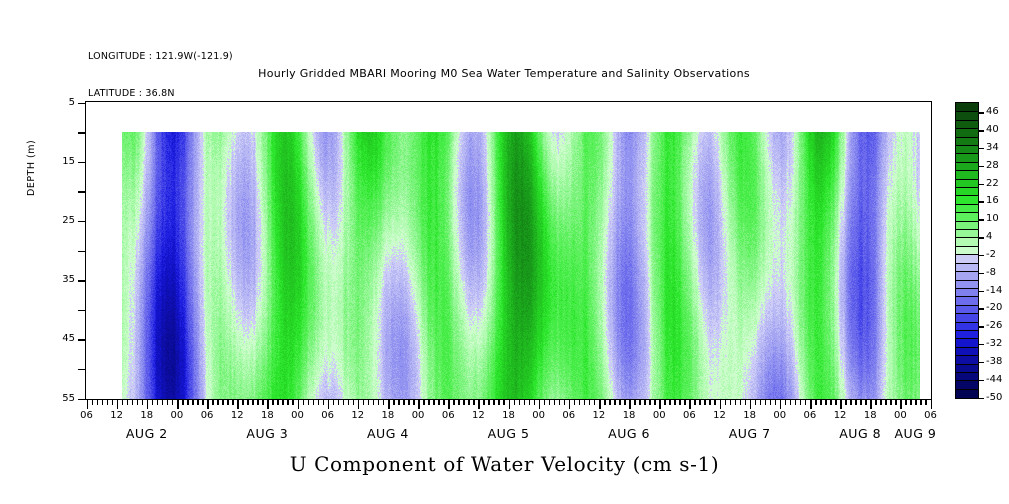 The width and height of the screenshot is (1009, 504). What do you see at coordinates (994, 379) in the screenshot?
I see `colorbar-tick-label: -44` at bounding box center [994, 379].